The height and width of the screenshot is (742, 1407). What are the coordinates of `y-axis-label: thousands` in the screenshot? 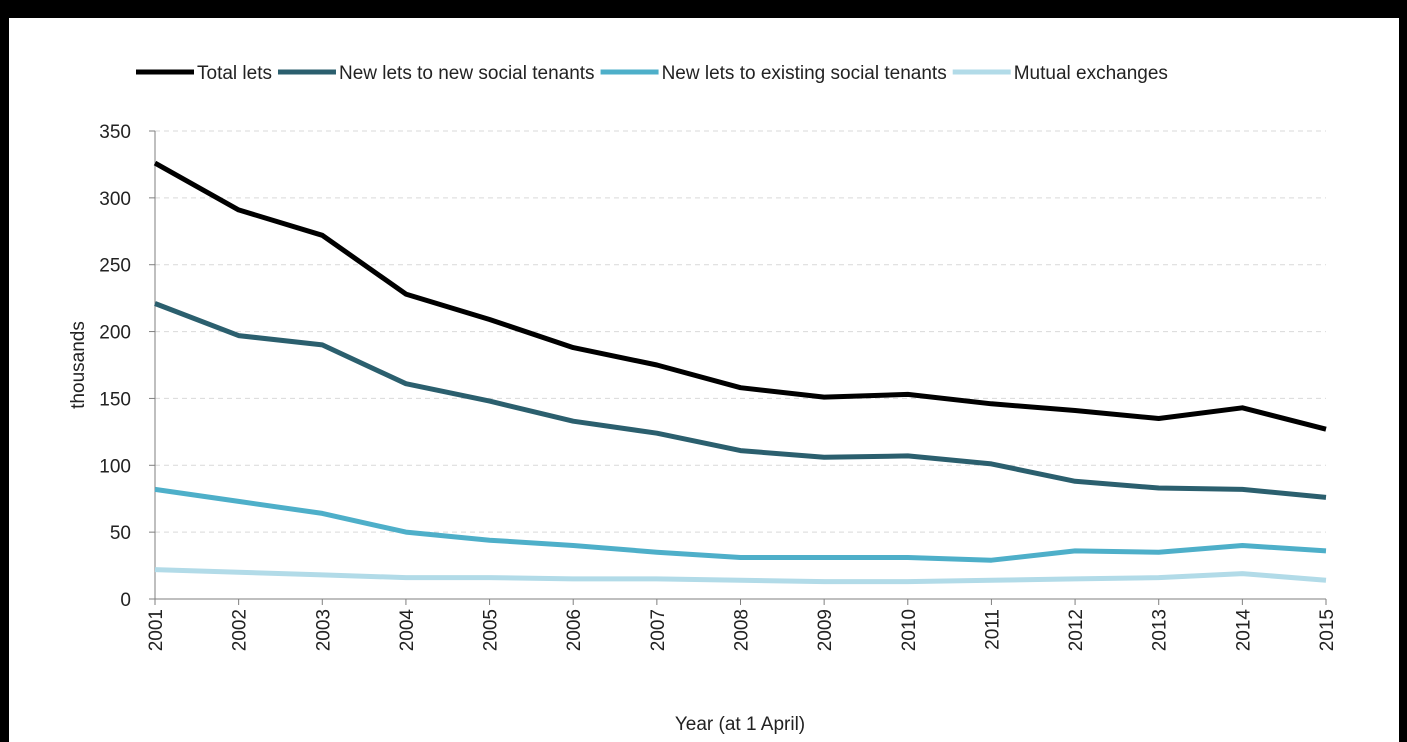 It's located at (78, 365).